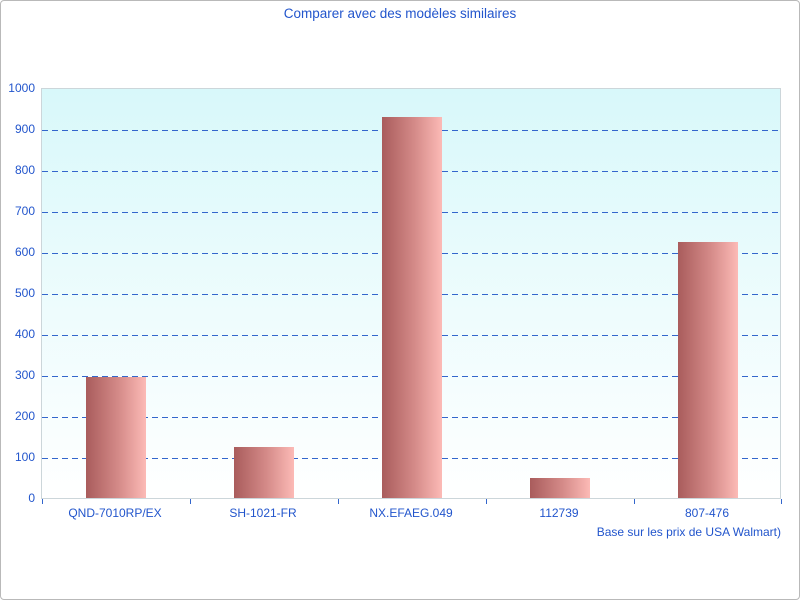 The image size is (800, 600). I want to click on y-tick-label-400: 400, so click(24, 334).